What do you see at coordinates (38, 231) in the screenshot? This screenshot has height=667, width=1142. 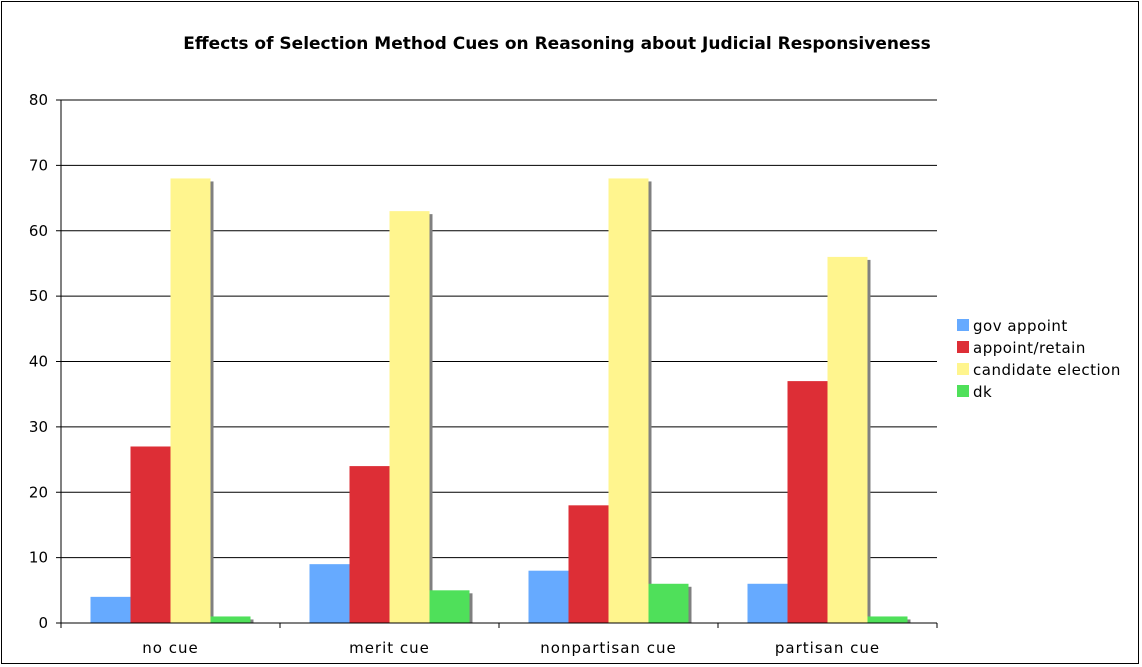 I see `y-tick-label: 60` at bounding box center [38, 231].